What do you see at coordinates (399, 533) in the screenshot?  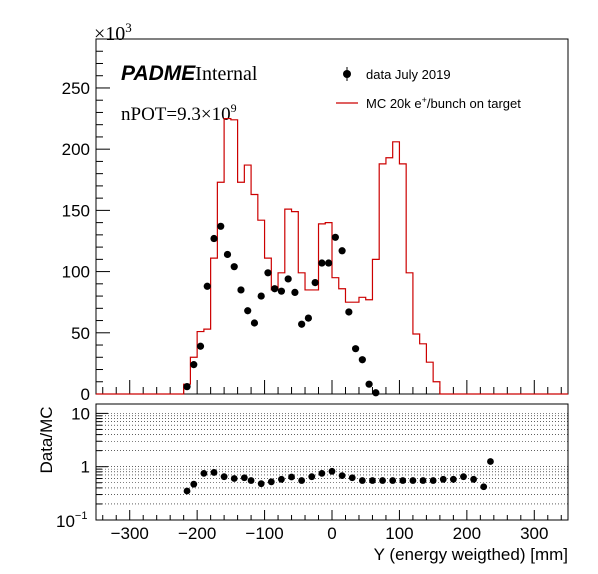 I see `x-tick-label: 100` at bounding box center [399, 533].